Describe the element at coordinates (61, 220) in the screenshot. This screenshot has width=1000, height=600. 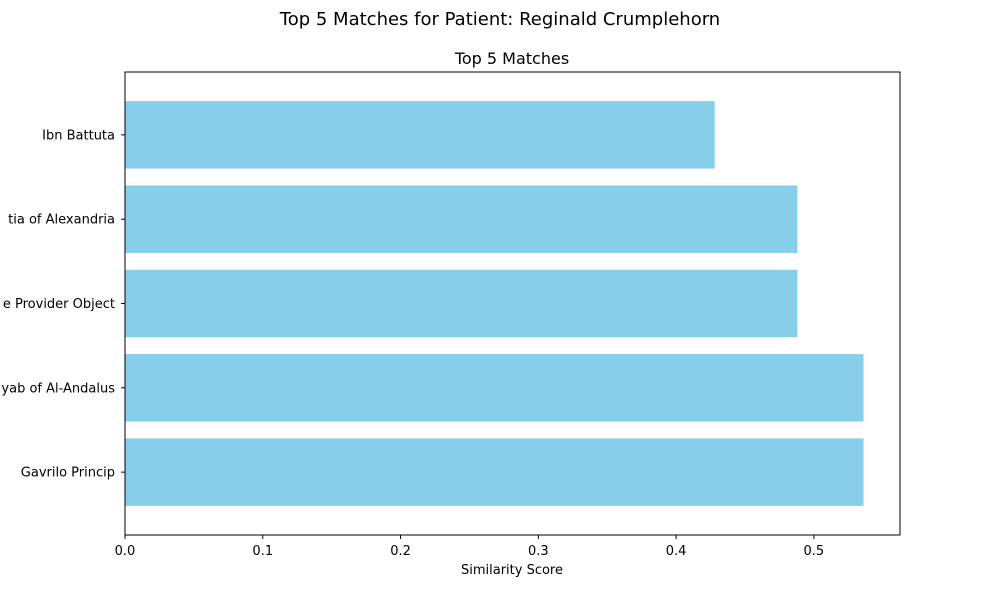
I see `y-tick-label: tia of Alexandria` at that location.